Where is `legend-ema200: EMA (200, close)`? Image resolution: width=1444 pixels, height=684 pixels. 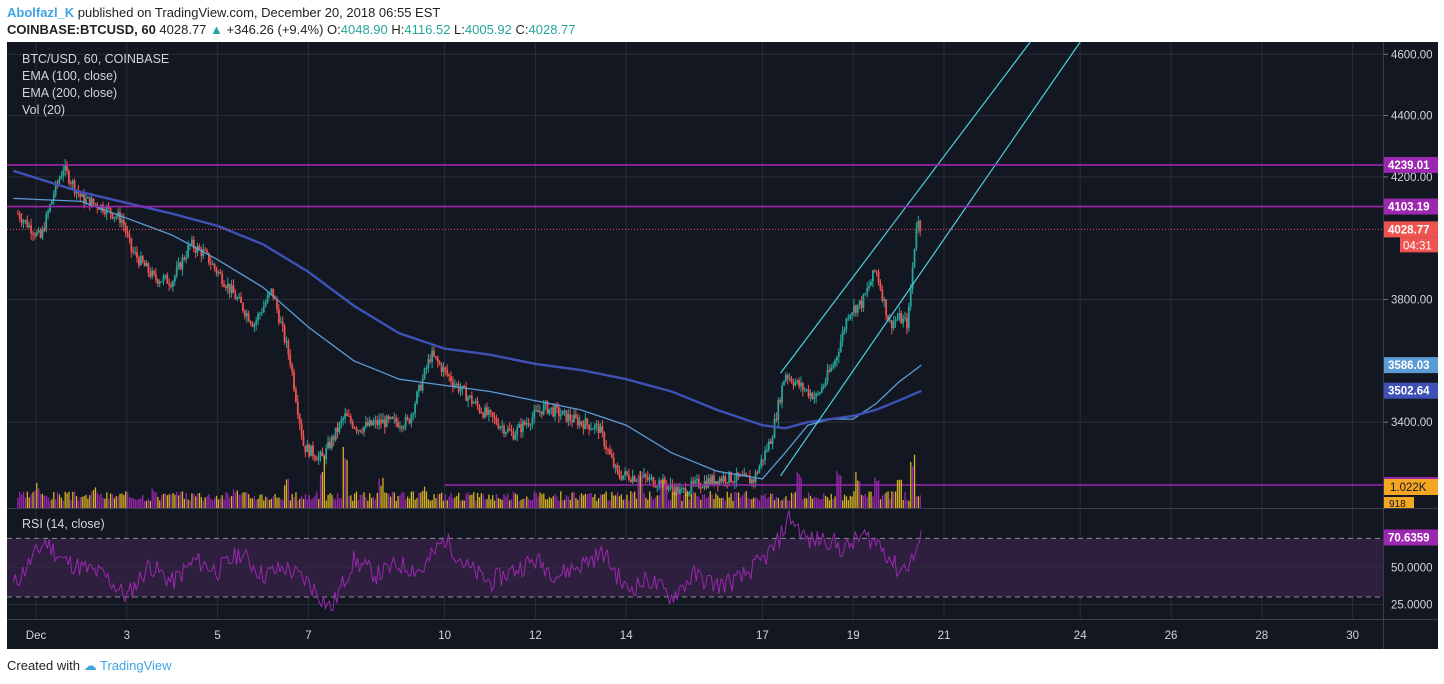 legend-ema200: EMA (200, close) is located at coordinates (70, 93).